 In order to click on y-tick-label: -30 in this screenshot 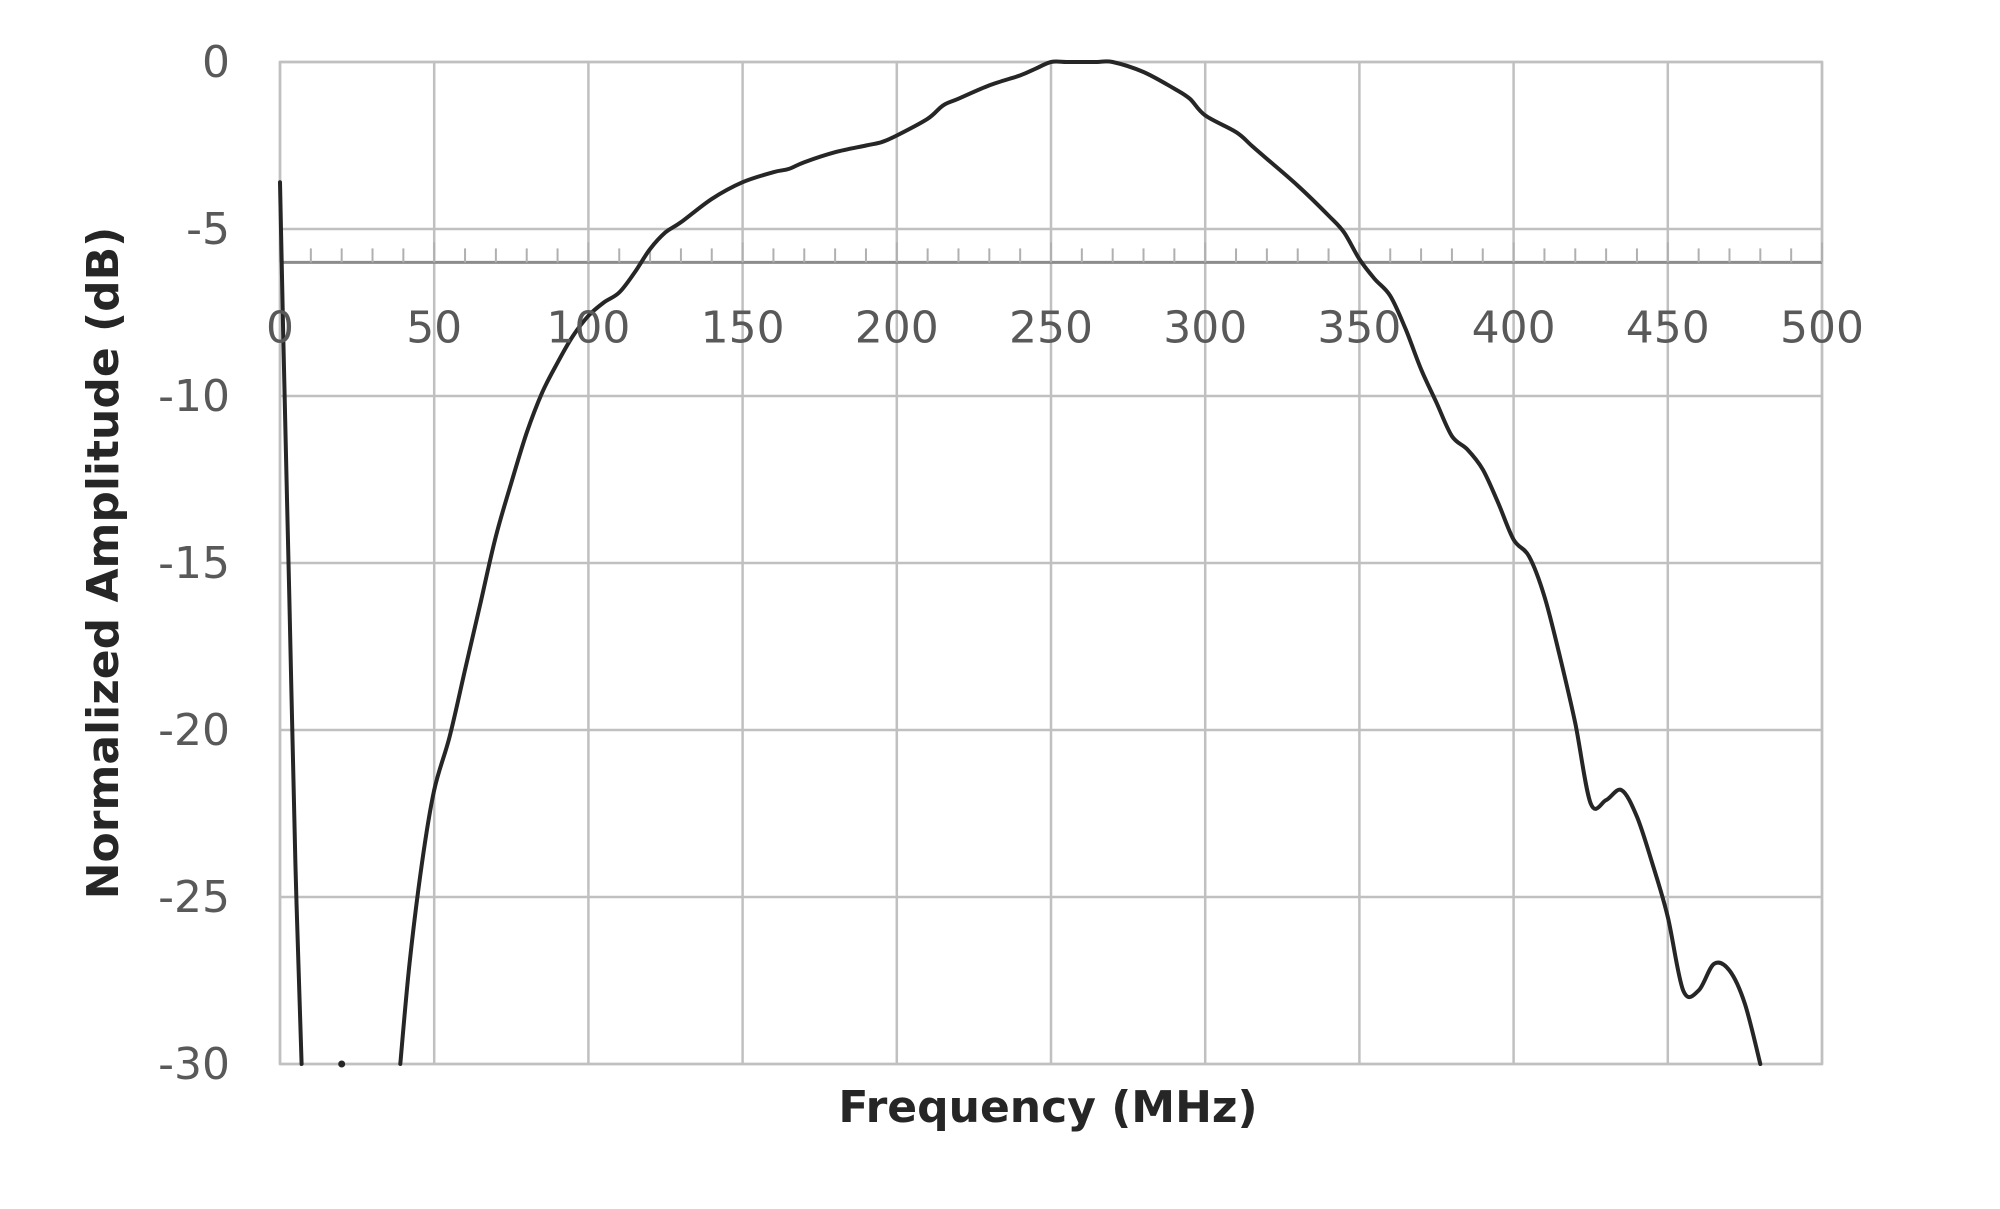, I will do `click(194, 1064)`.